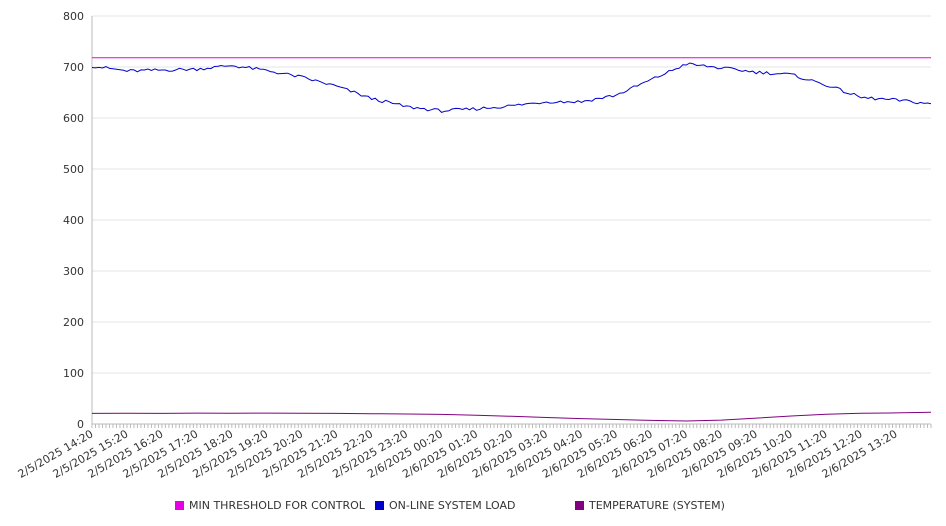 The height and width of the screenshot is (526, 946). I want to click on legend-label-temperature: TEMPERATURE (SYSTEM), so click(657, 505).